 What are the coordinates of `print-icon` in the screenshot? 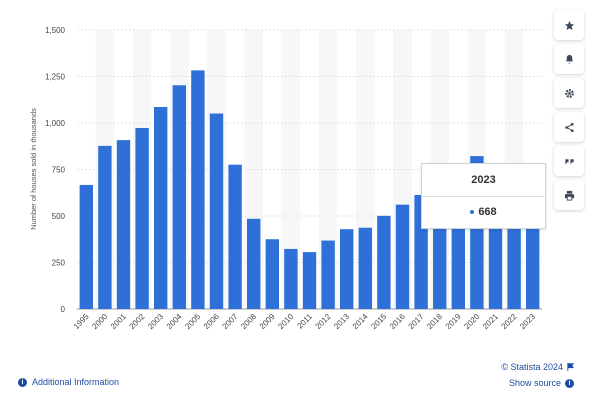 It's located at (569, 195).